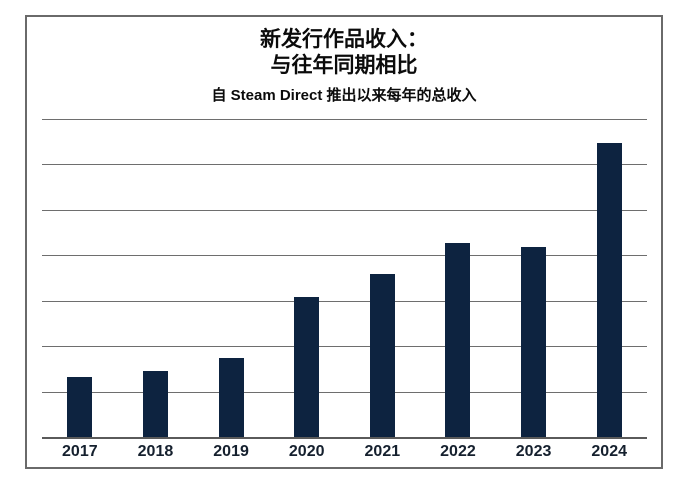 The image size is (688, 486). What do you see at coordinates (382, 355) in the screenshot?
I see `bar-2021` at bounding box center [382, 355].